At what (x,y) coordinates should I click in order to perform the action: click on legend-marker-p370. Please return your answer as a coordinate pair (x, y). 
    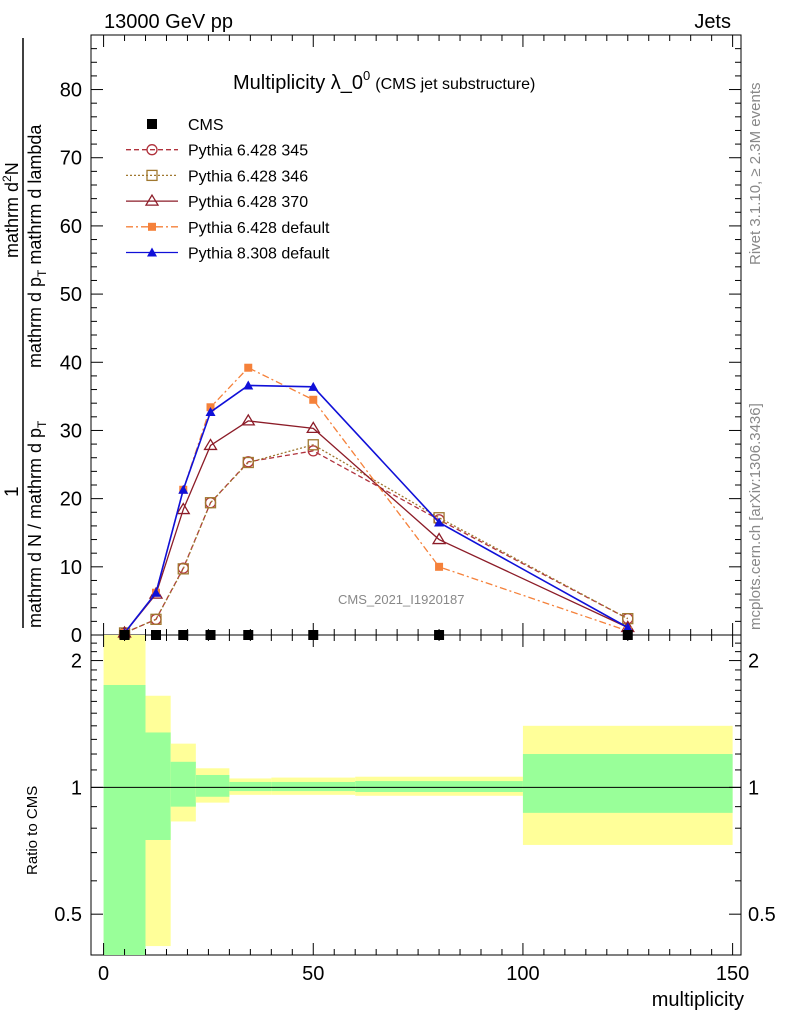
    Looking at the image, I should click on (152, 199).